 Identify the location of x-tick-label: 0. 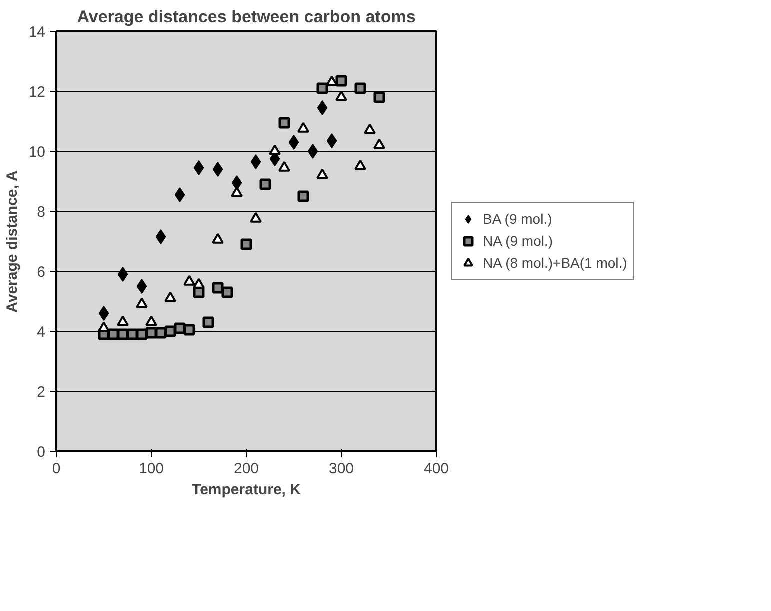
(56, 469).